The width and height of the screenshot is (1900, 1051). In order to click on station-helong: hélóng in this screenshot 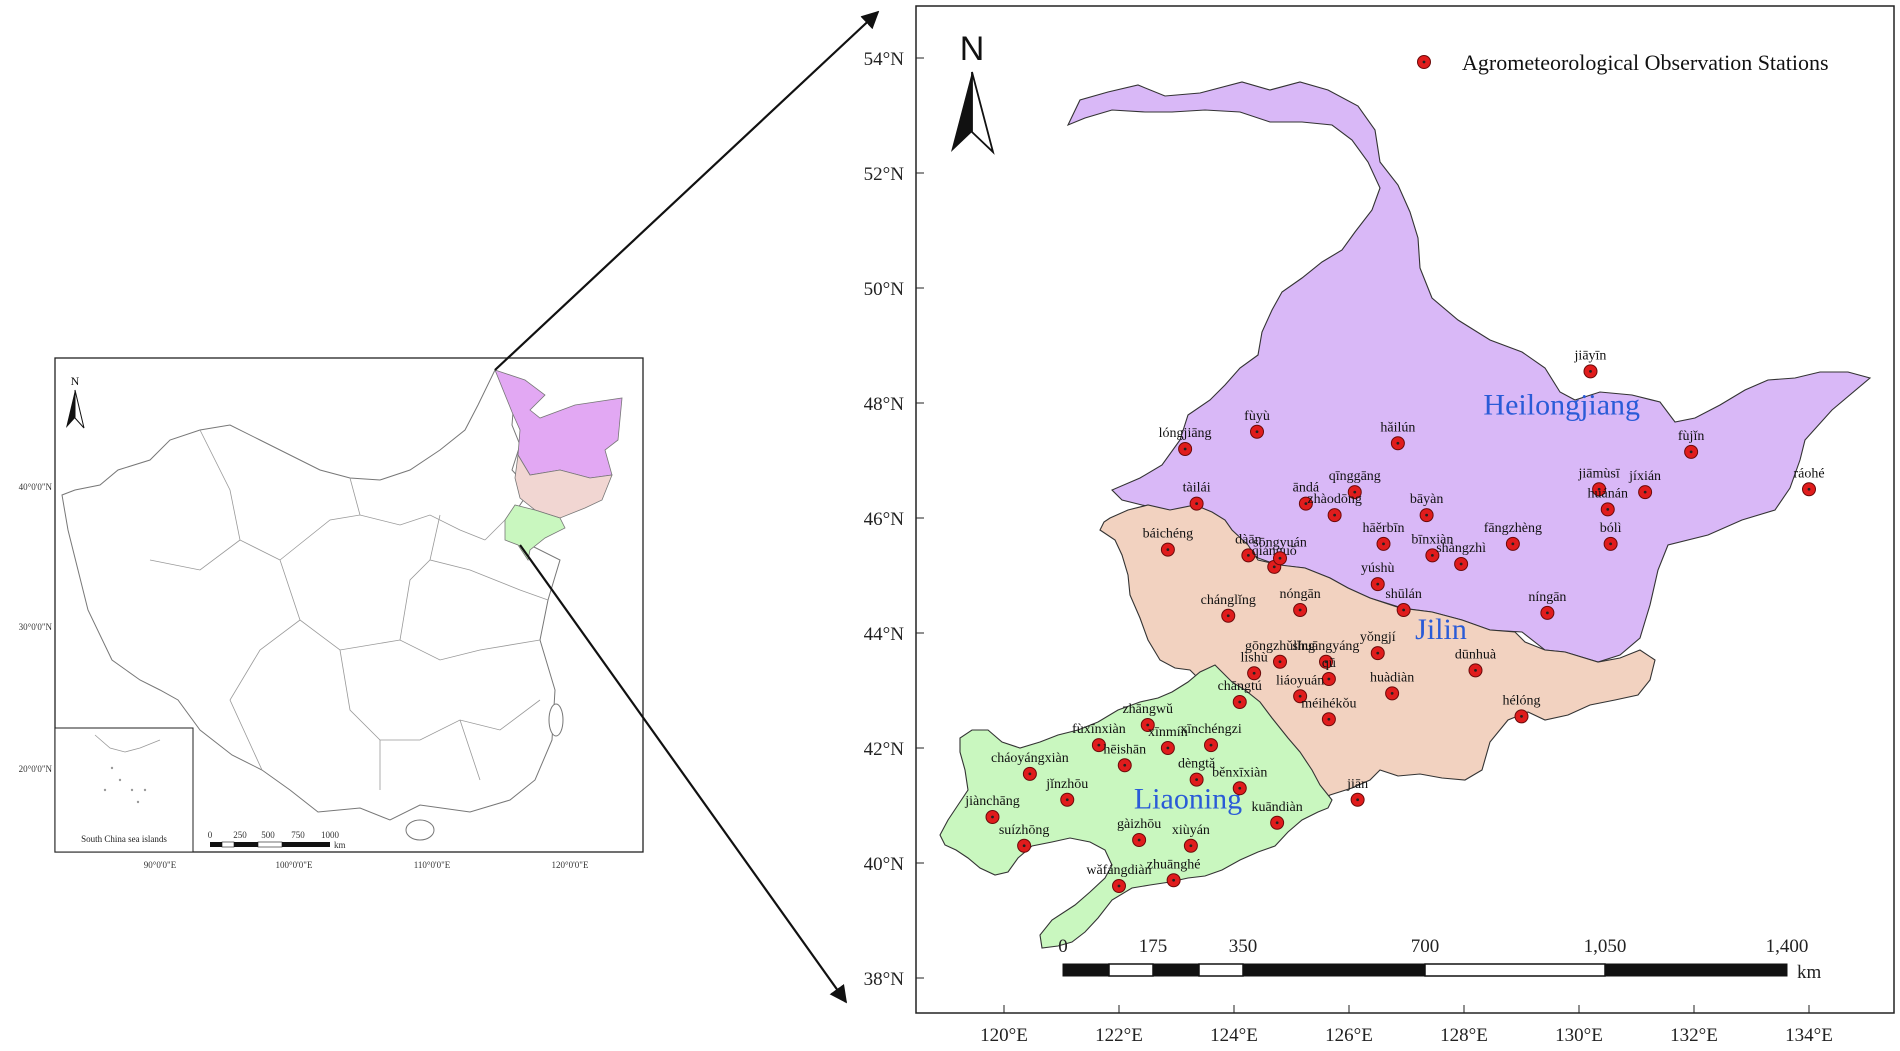, I will do `click(1521, 708)`.